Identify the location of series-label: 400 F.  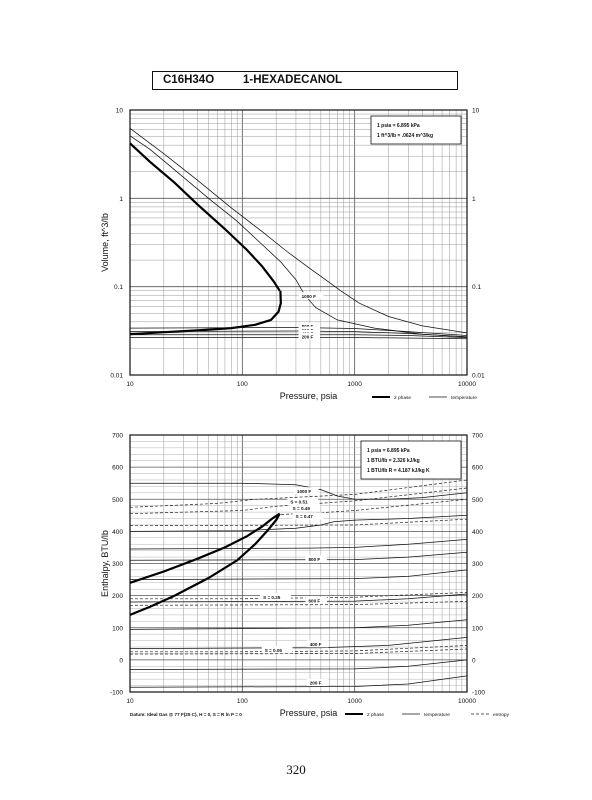
(316, 644).